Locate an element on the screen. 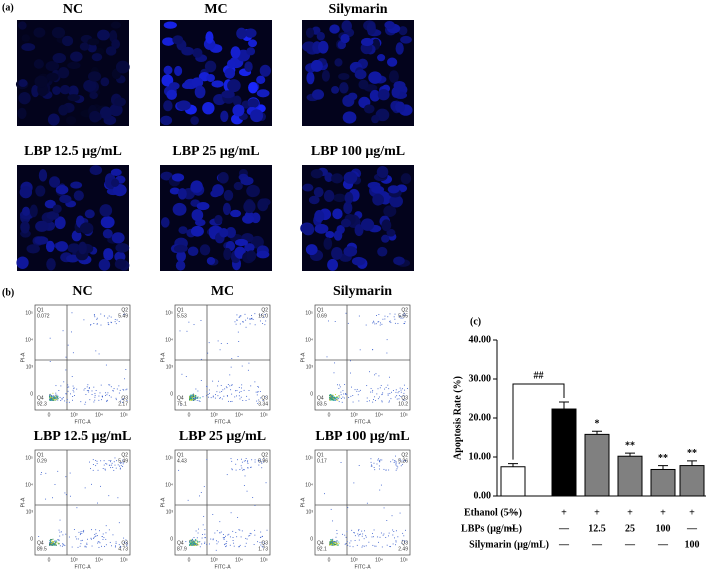  flow-x-label: FITC-A is located at coordinates (82, 422).